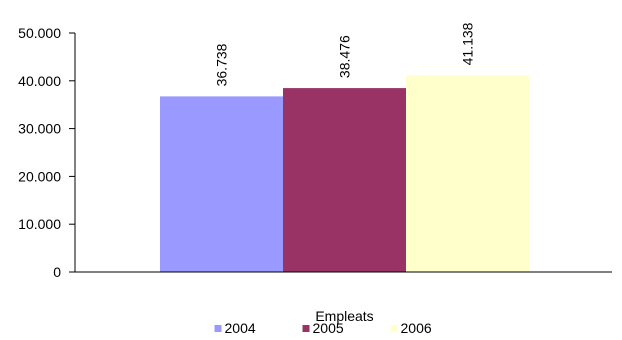  I want to click on x-axis-category-label: Empleats, so click(344, 316).